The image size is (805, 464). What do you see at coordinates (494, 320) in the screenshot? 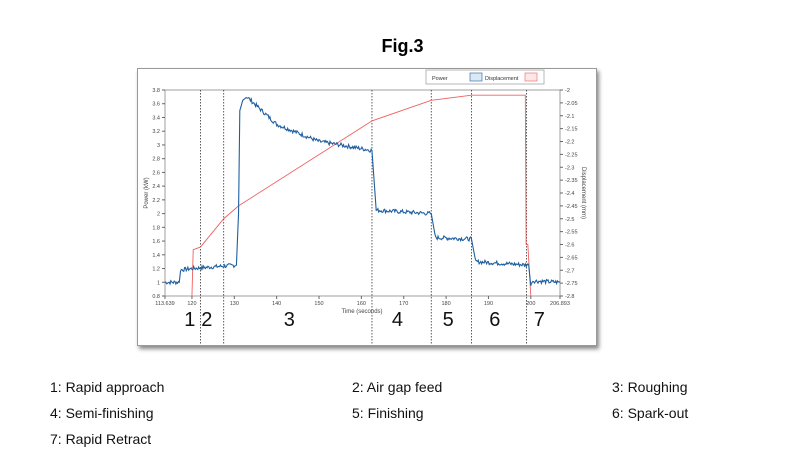
I see `phase-number: 6` at bounding box center [494, 320].